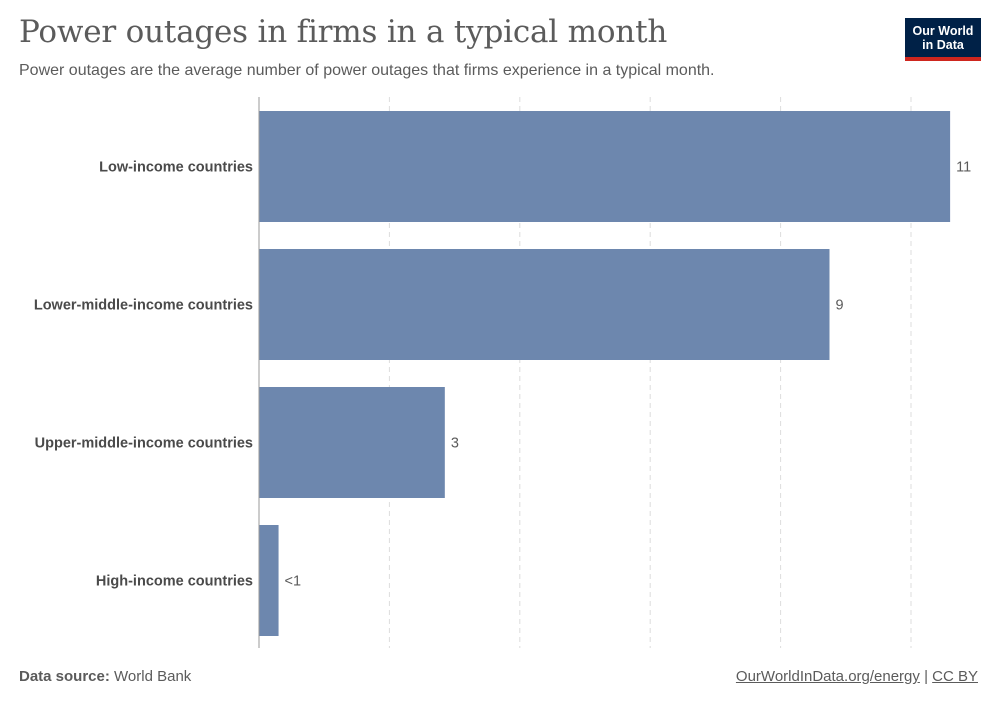  Describe the element at coordinates (144, 444) in the screenshot. I see `category-label: Upper-middle-income countries` at that location.